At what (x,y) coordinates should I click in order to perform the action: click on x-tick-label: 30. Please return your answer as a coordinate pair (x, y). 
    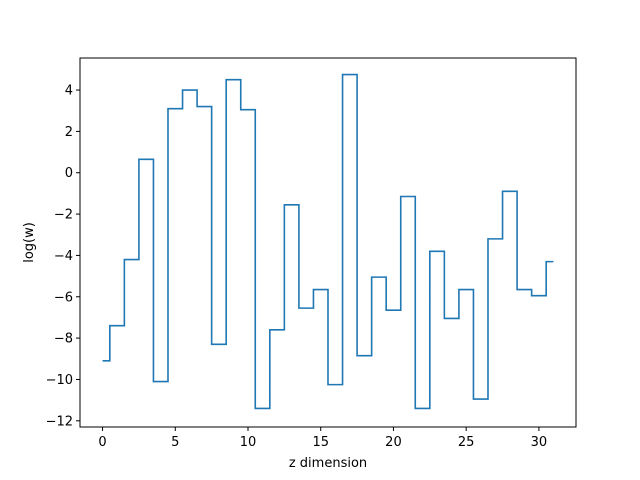
    Looking at the image, I should click on (539, 442).